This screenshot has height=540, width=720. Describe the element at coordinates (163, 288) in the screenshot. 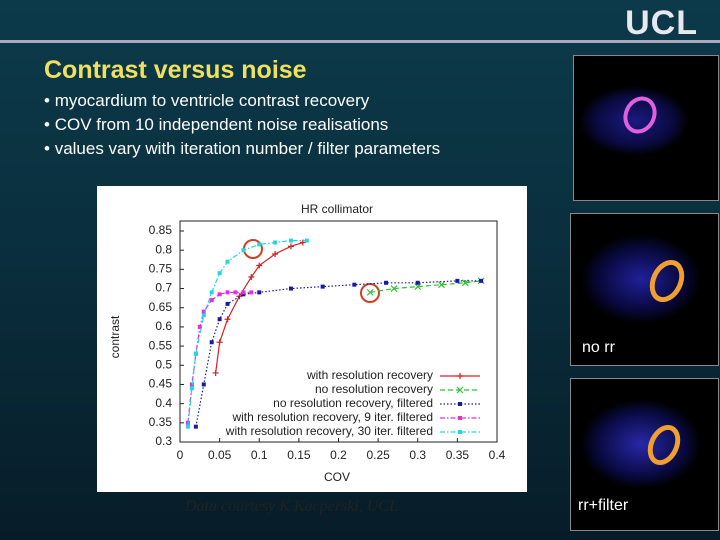

I see `y-tick-label: 0.7` at that location.